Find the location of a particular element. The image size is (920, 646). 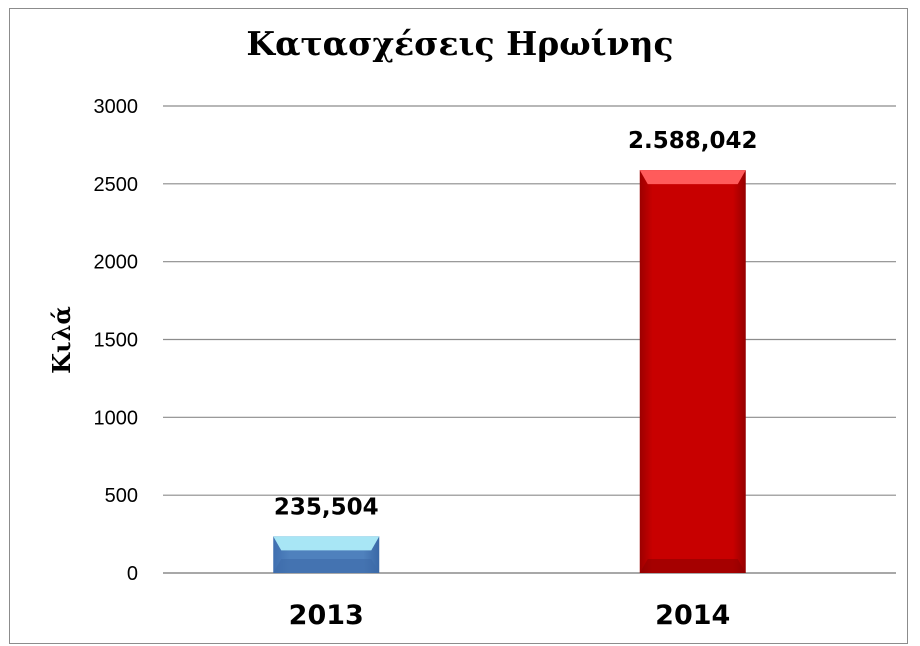

data-label: 235,504 is located at coordinates (326, 507).